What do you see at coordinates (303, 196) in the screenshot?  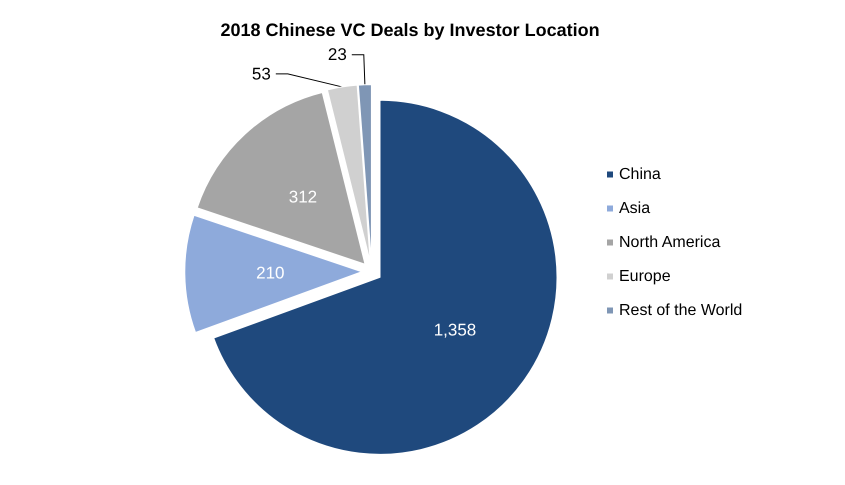 I see `data-label: 312` at bounding box center [303, 196].